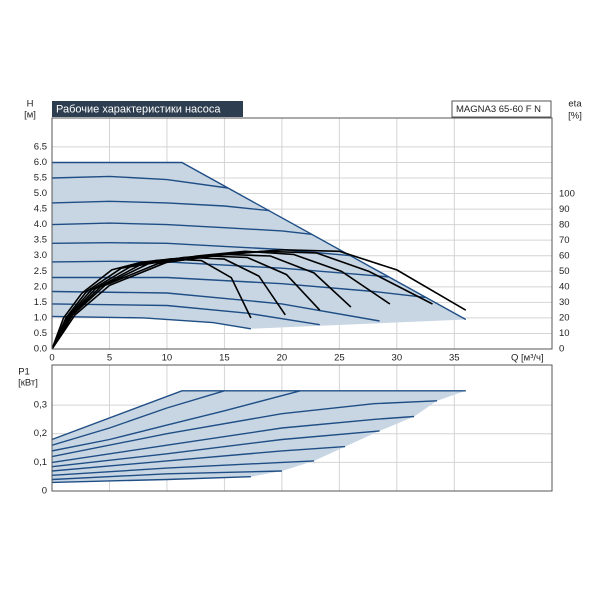 The height and width of the screenshot is (600, 600). What do you see at coordinates (44, 491) in the screenshot?
I see `y-tick-label: 0` at bounding box center [44, 491].